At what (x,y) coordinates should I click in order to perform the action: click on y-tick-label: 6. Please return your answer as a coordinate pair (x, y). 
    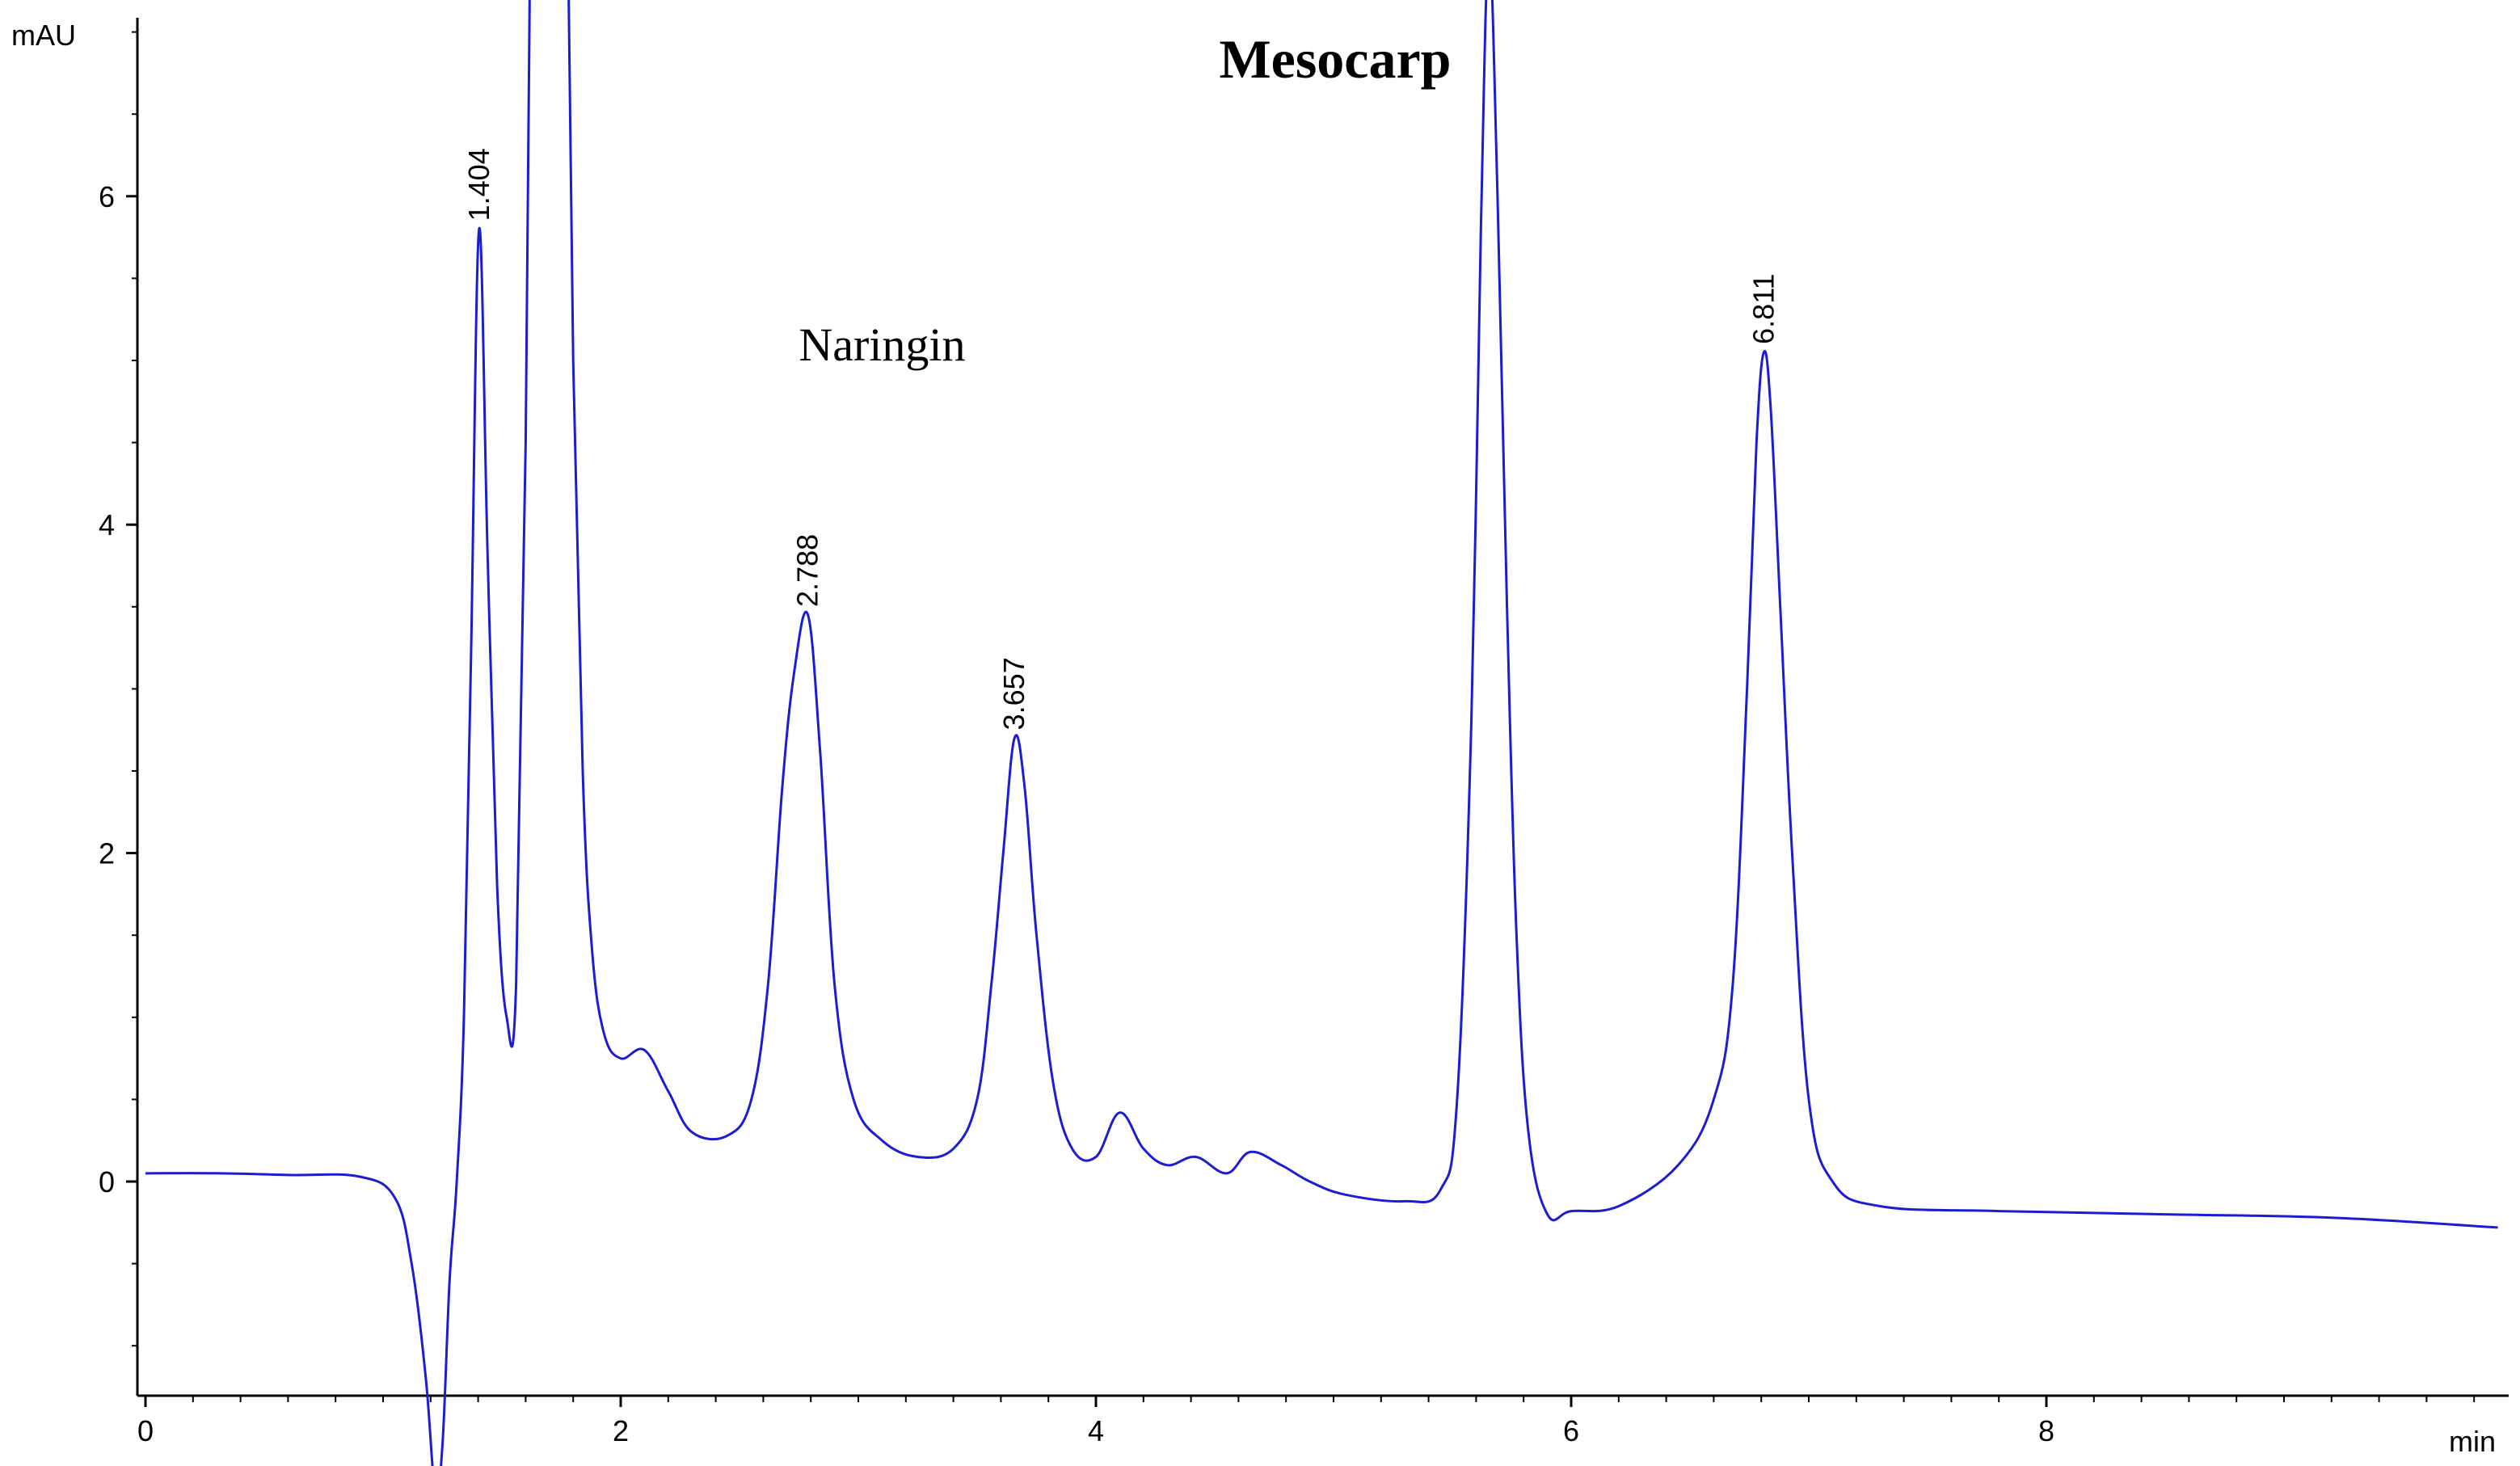
    Looking at the image, I should click on (107, 196).